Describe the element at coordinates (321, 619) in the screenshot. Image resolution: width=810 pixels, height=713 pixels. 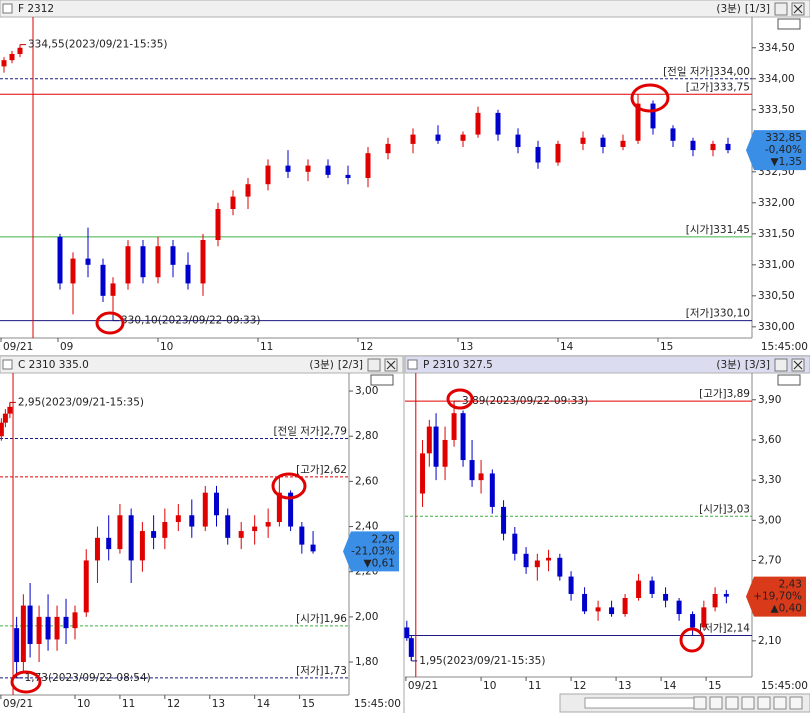
I see `reference-label: [시가]1,96` at that location.